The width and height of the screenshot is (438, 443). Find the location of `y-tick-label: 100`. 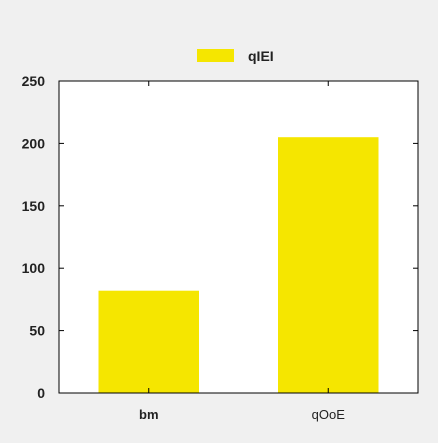

y-tick-label: 100 is located at coordinates (34, 268).